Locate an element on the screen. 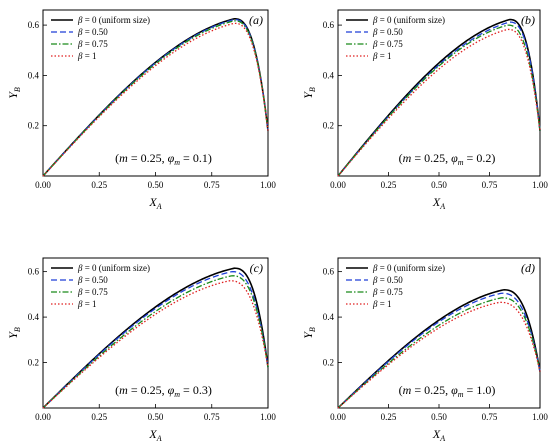 This screenshot has height=448, width=550. panel-label: (b) is located at coordinates (528, 20).